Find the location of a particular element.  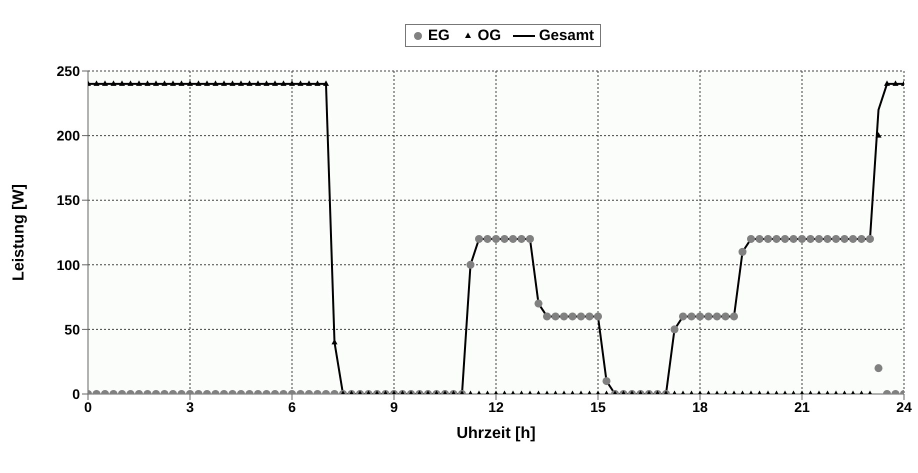

x-tick-label: 9 is located at coordinates (394, 406).